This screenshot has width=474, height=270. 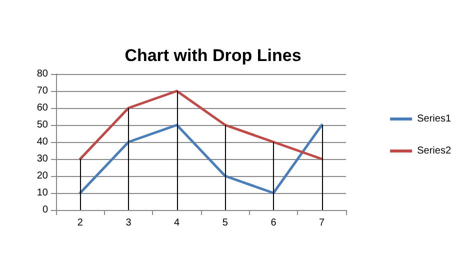 I want to click on x-tick-label: 3, so click(x=129, y=223).